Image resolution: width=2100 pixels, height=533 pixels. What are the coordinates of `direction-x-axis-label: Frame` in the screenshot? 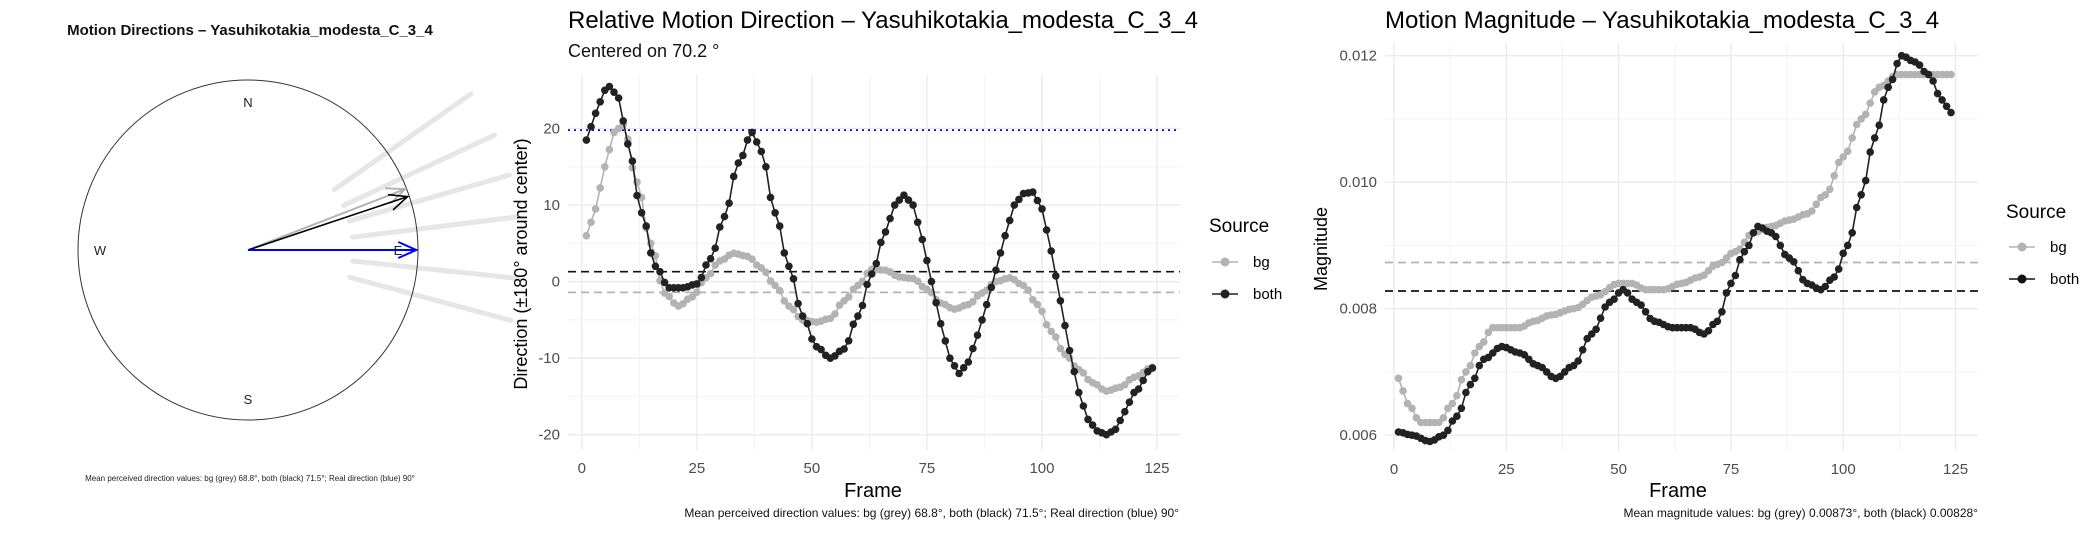 It's located at (873, 491).